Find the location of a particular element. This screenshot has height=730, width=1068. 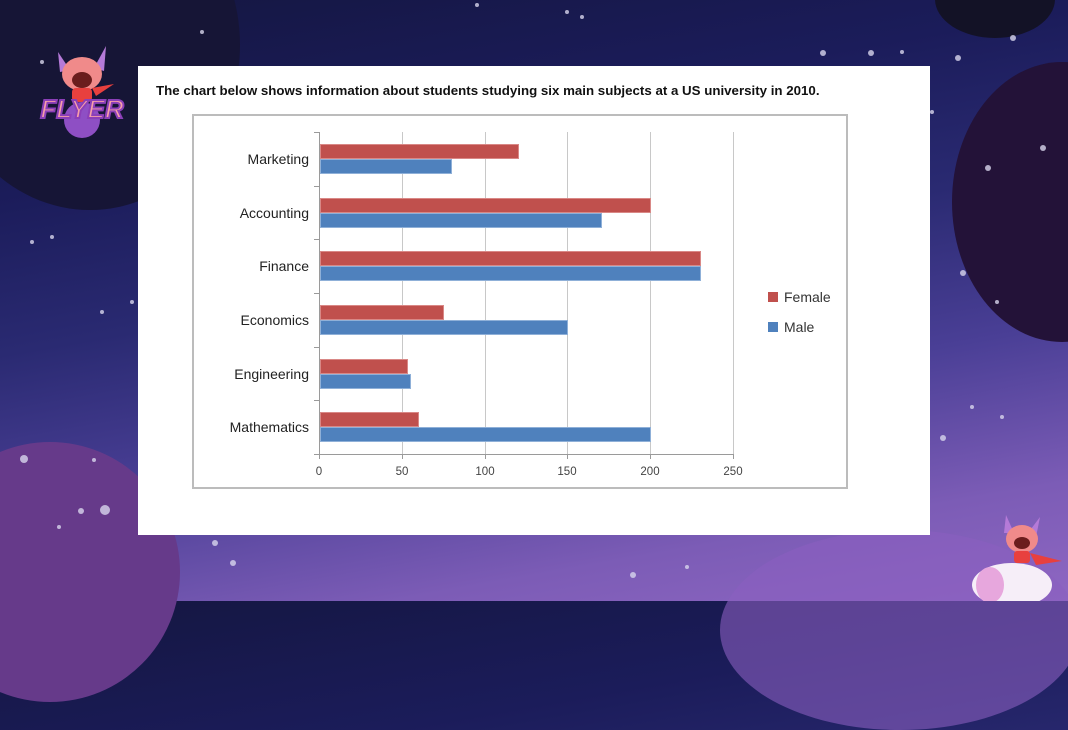

category-label: Finance is located at coordinates (284, 266).